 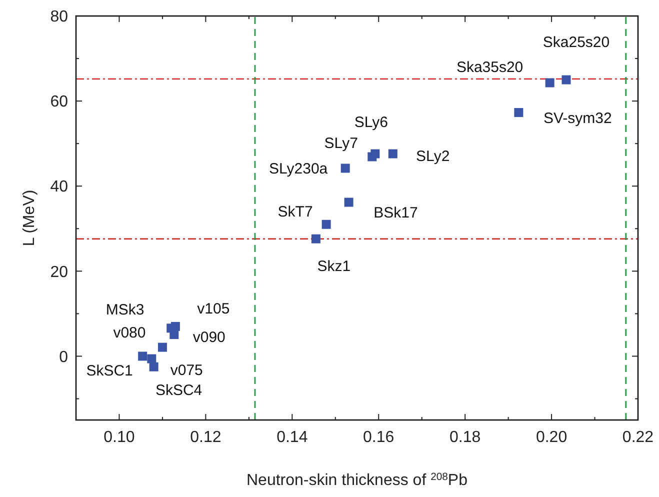 I want to click on x-tick-label: 0.10, so click(x=119, y=437).